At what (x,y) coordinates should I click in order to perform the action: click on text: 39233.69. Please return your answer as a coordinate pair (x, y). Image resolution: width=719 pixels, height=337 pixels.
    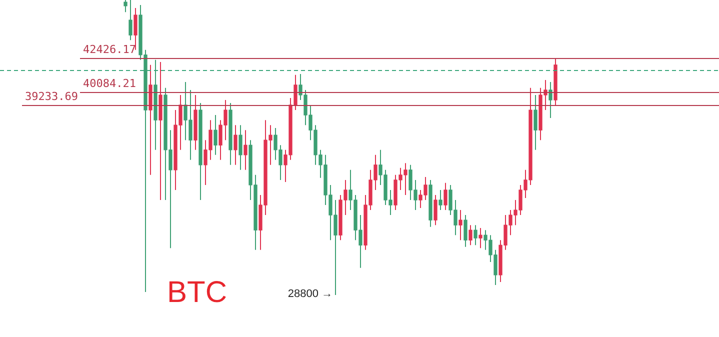
    Looking at the image, I should click on (51, 96).